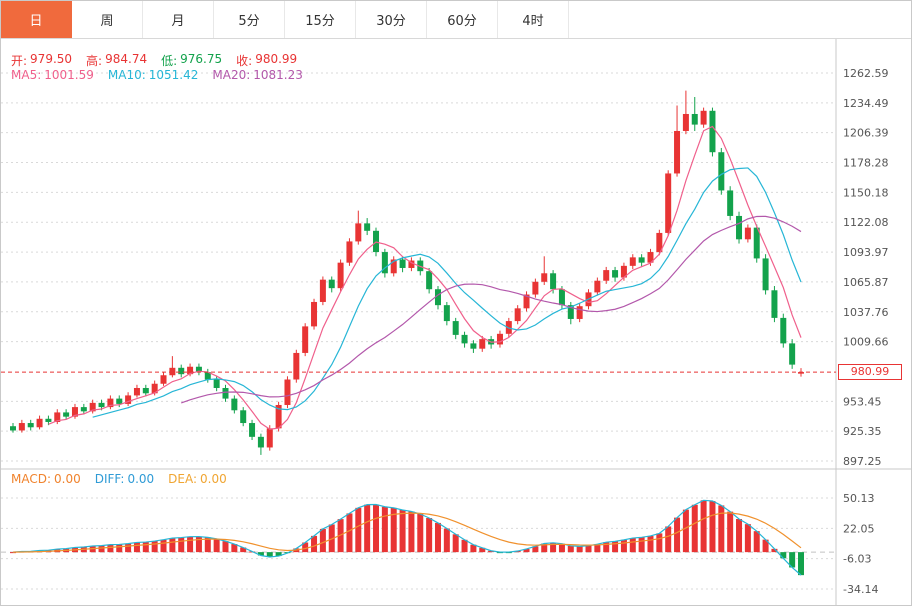  What do you see at coordinates (533, 19) in the screenshot?
I see `tab-4hour: 4时` at bounding box center [533, 19].